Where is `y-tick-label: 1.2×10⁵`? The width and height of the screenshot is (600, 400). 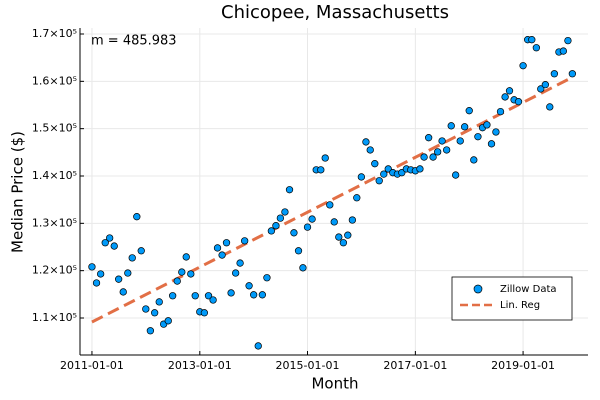 y-tick-label: 1.2×10⁵ is located at coordinates (54, 270).